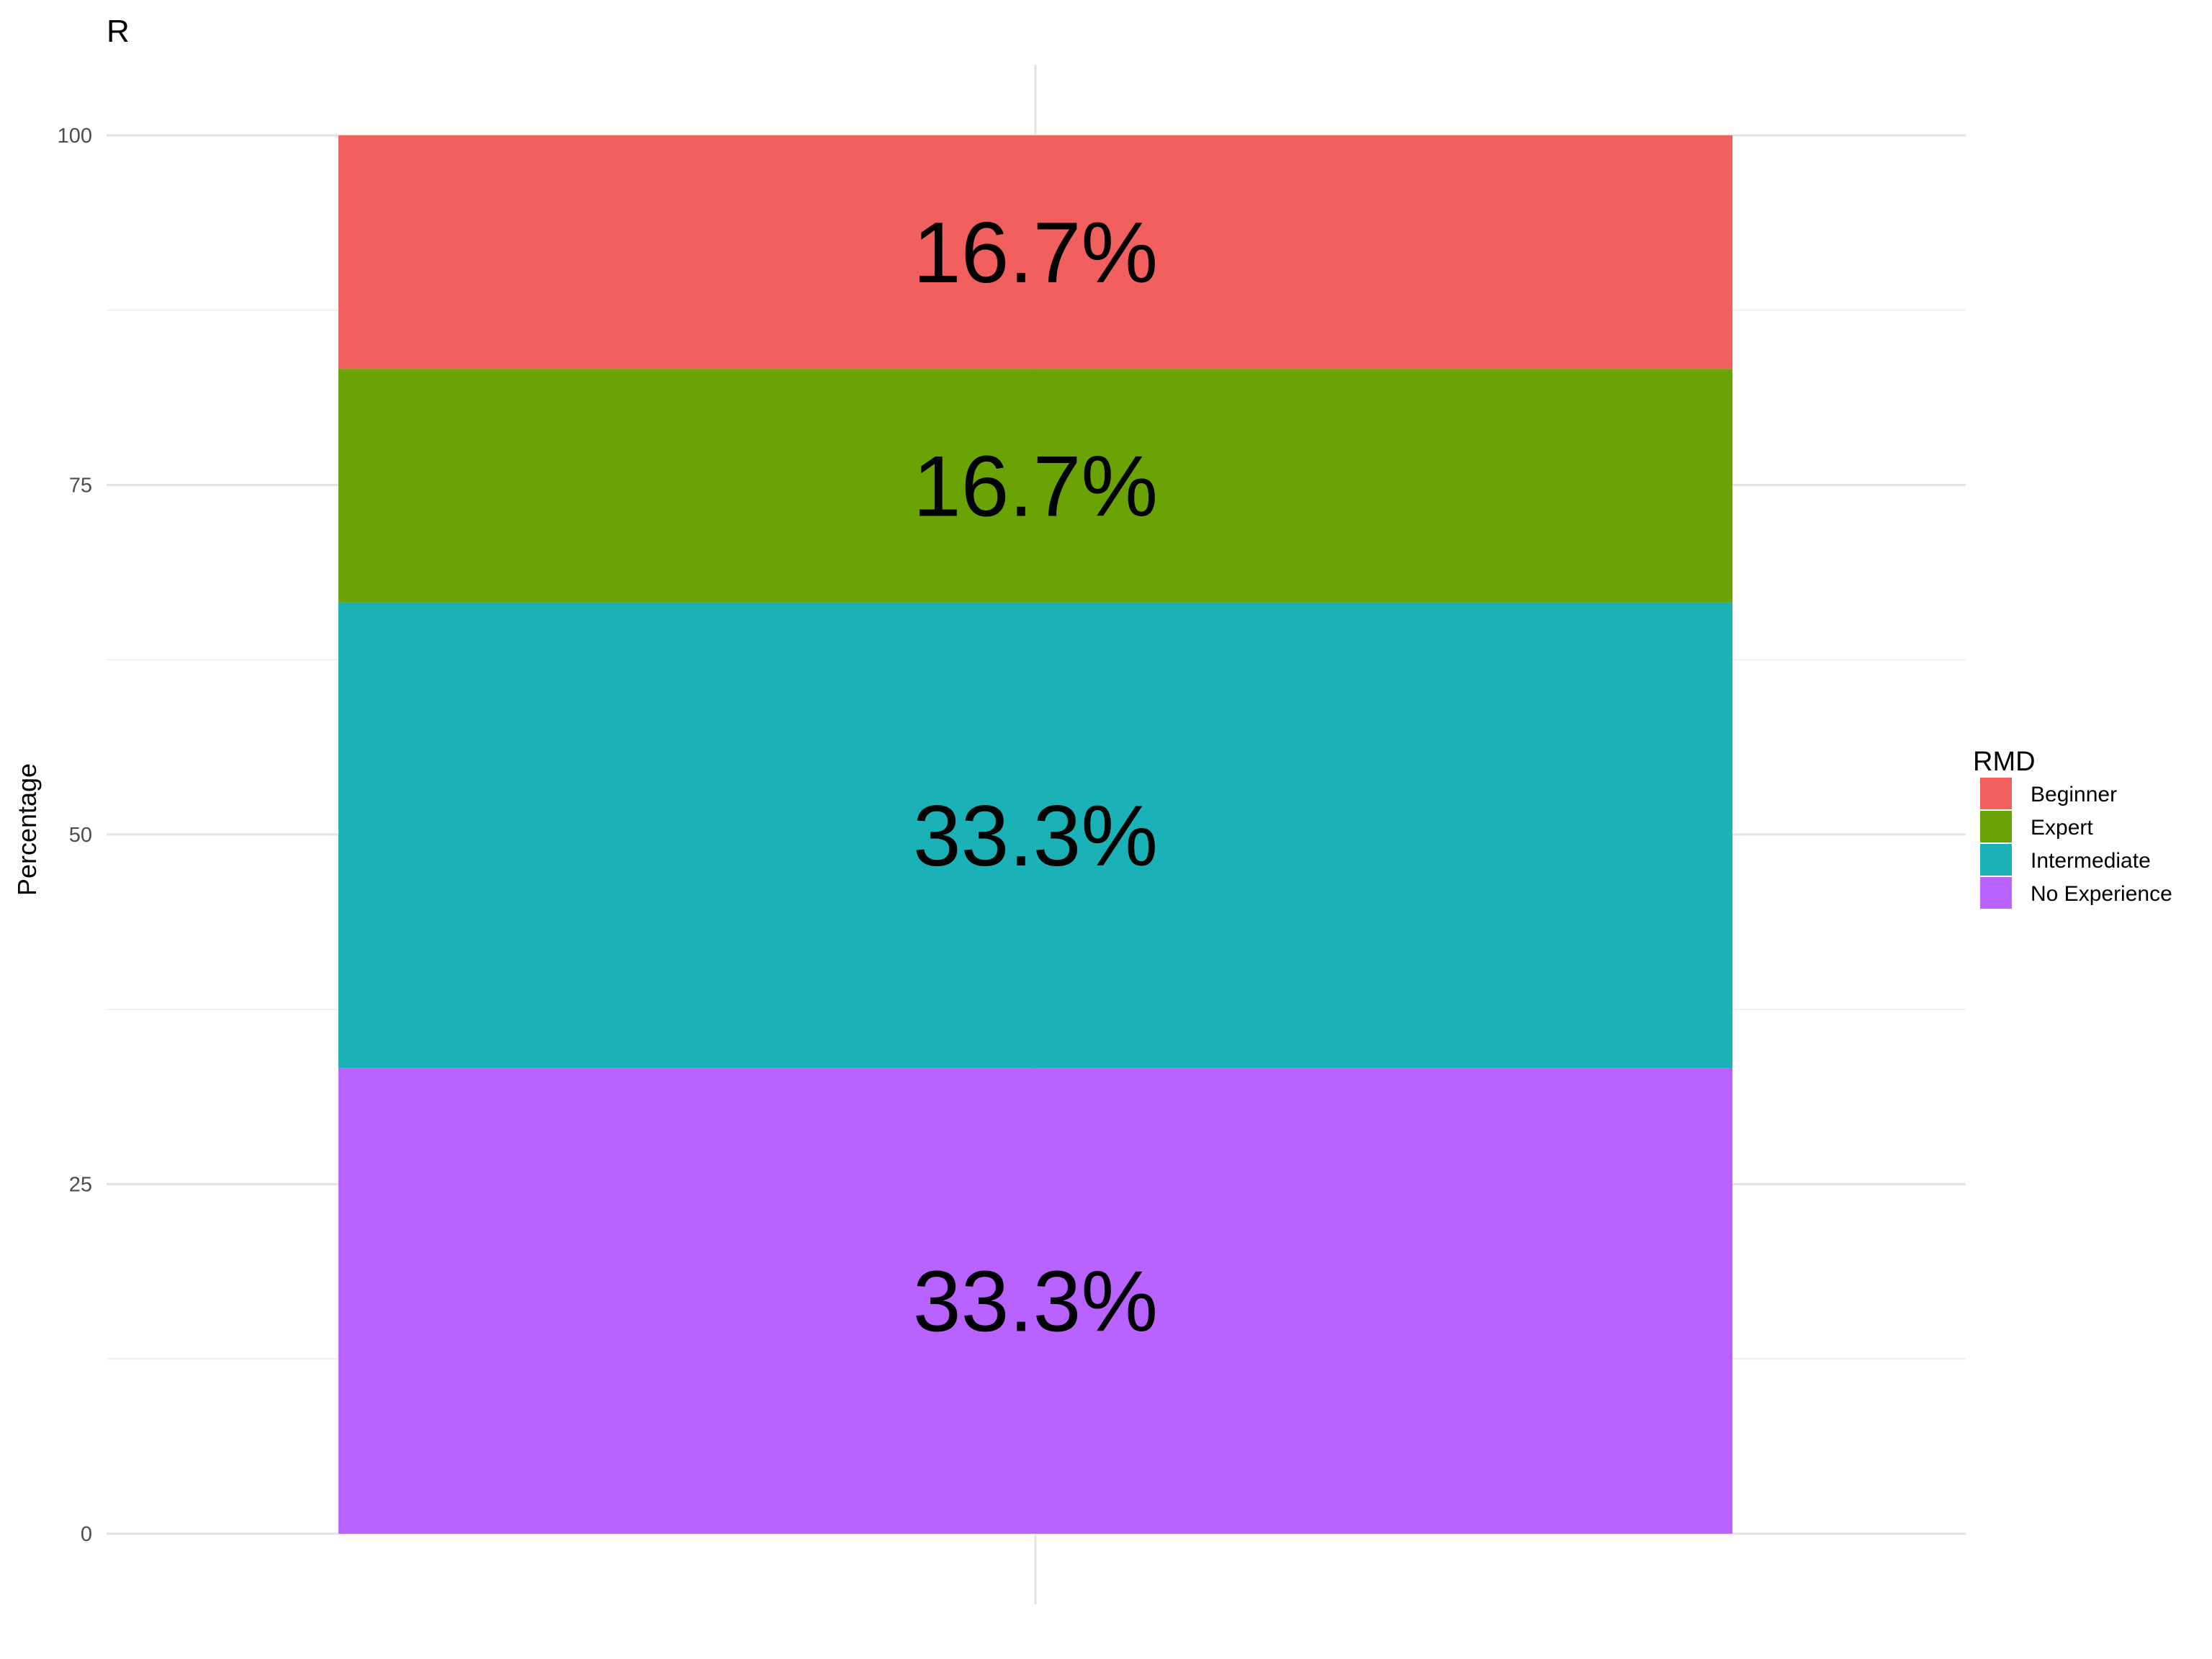 The width and height of the screenshot is (2212, 1659). What do you see at coordinates (1035, 777) in the screenshot?
I see `segment-labels: 33.3% 33.3% 16.7% 16.7%` at bounding box center [1035, 777].